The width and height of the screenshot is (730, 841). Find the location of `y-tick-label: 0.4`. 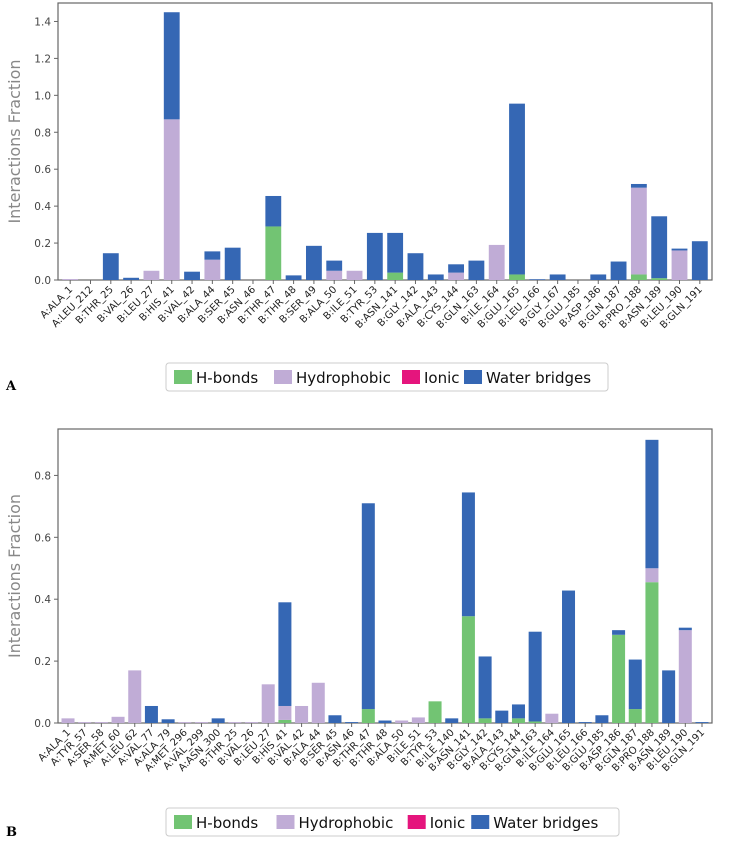

y-tick-label: 0.4 is located at coordinates (42, 207).